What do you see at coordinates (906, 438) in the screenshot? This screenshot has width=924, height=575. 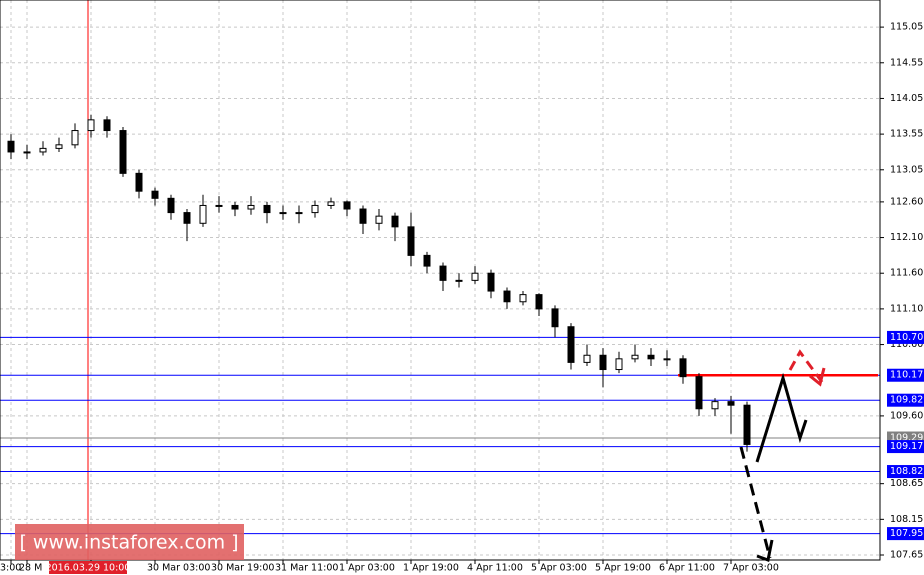 I see `level-label: 109.29` at bounding box center [906, 438].